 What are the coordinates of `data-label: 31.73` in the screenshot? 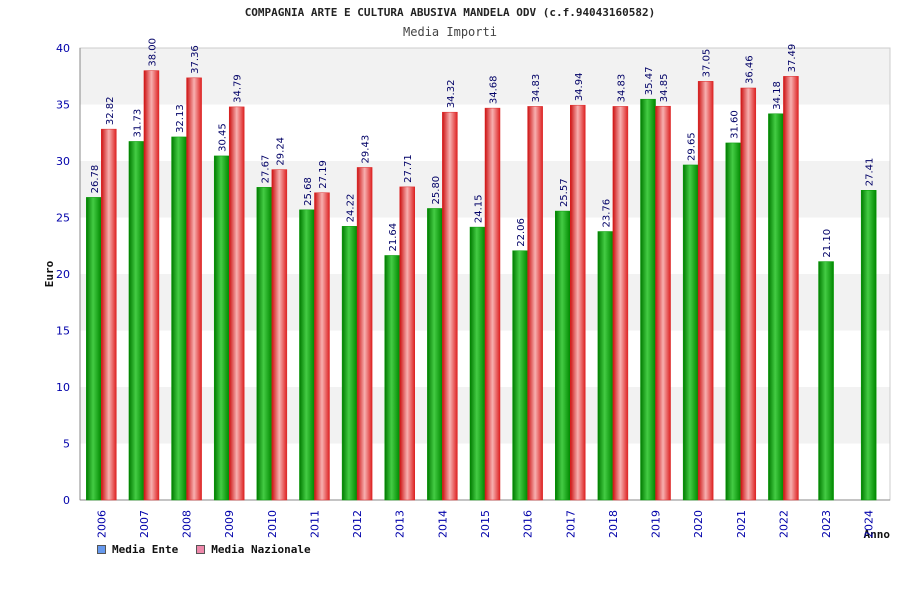 It's located at (137, 123).